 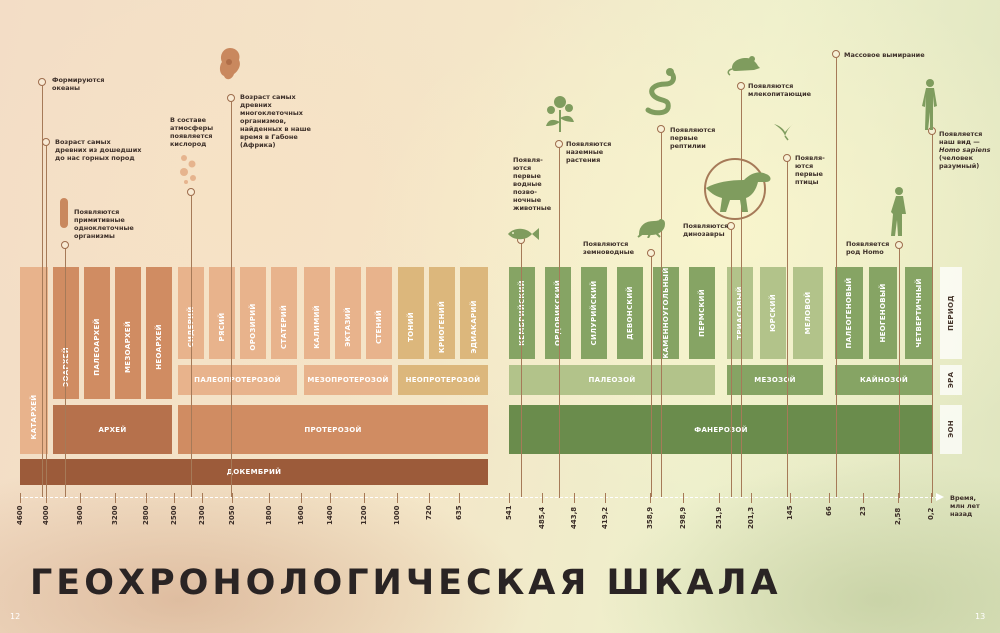 I want to click on dinosaur-icon, so click(x=737, y=189).